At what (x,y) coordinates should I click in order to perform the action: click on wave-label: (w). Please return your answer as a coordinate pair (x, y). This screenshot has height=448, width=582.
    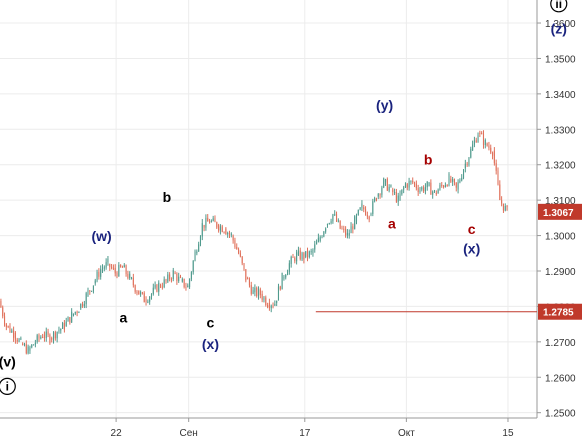
    Looking at the image, I should click on (101, 236).